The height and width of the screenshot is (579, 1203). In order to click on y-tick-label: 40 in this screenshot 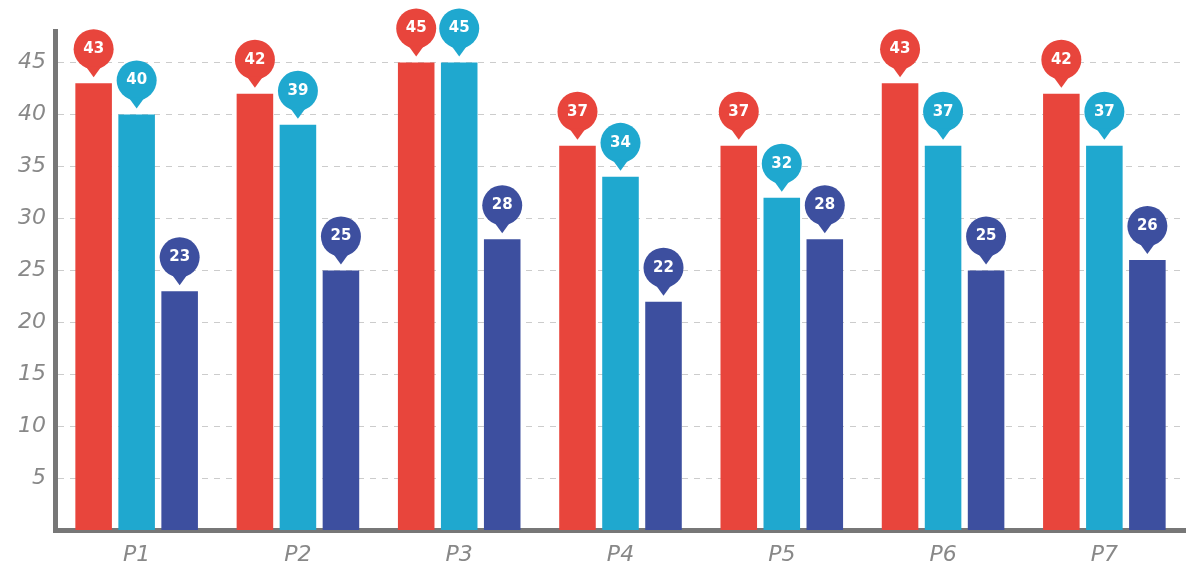, I will do `click(31, 113)`.